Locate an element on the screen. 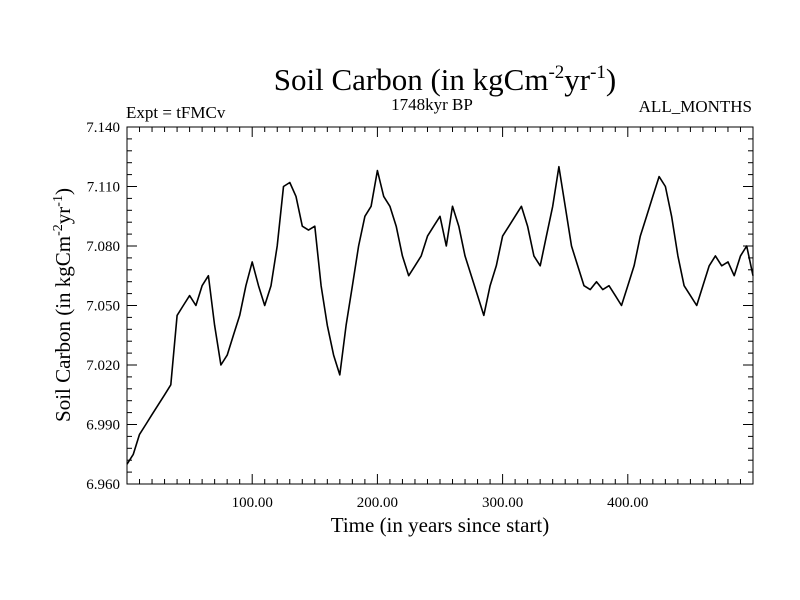 Image resolution: width=800 pixels, height=600 pixels. x-tick-label: 300.00 is located at coordinates (502, 503).